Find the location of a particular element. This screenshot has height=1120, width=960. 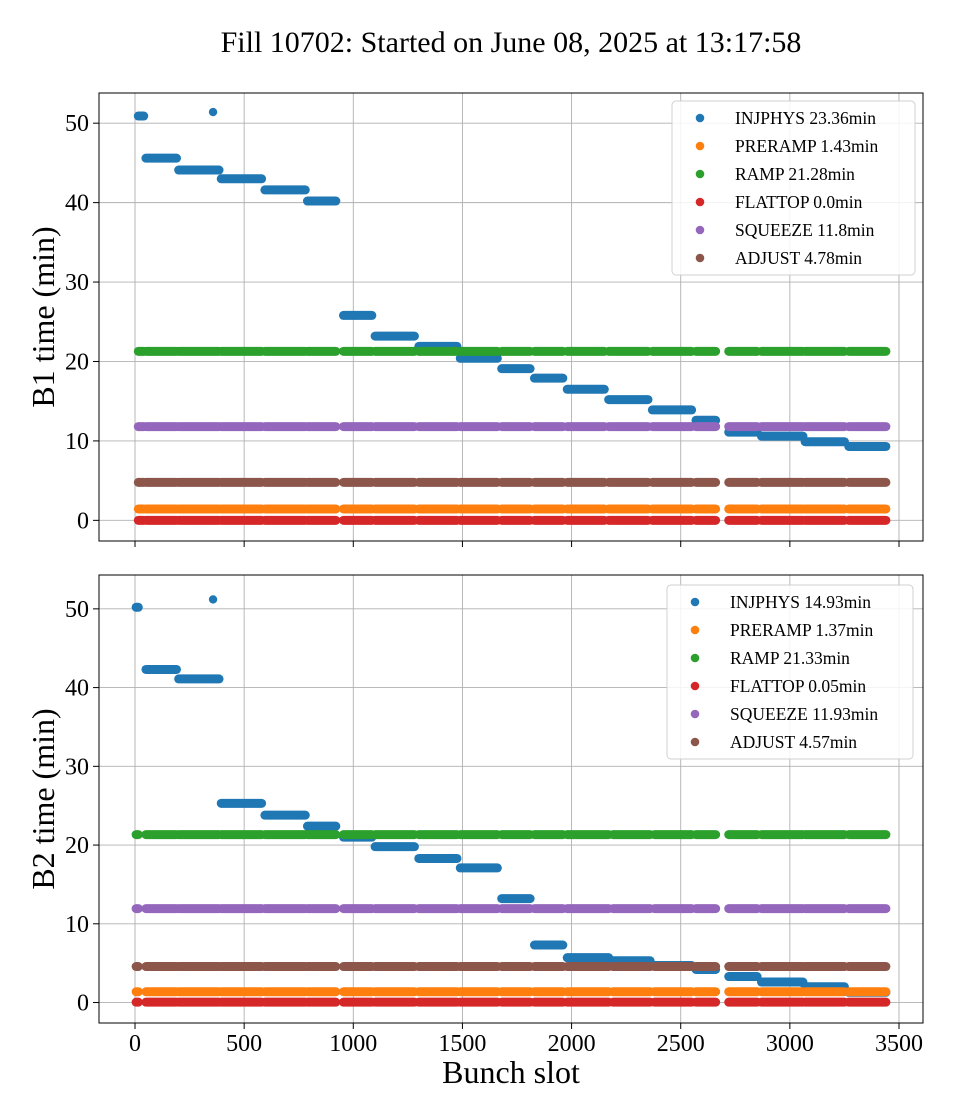

b1-legend-entry-5: ADJUST 4.78min is located at coordinates (798, 258).